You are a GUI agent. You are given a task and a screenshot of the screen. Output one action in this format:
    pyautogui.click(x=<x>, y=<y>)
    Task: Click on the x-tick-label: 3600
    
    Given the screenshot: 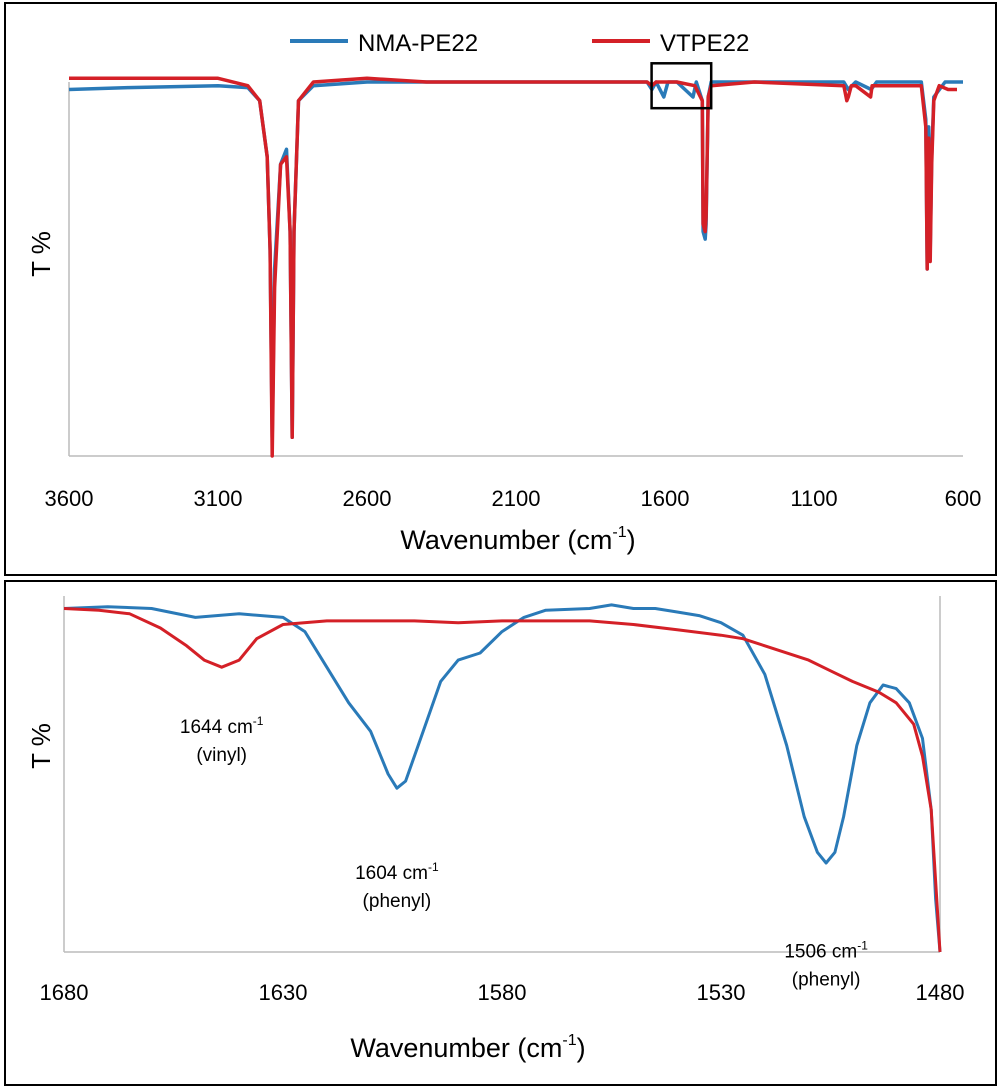 What is the action you would take?
    pyautogui.click(x=69, y=498)
    